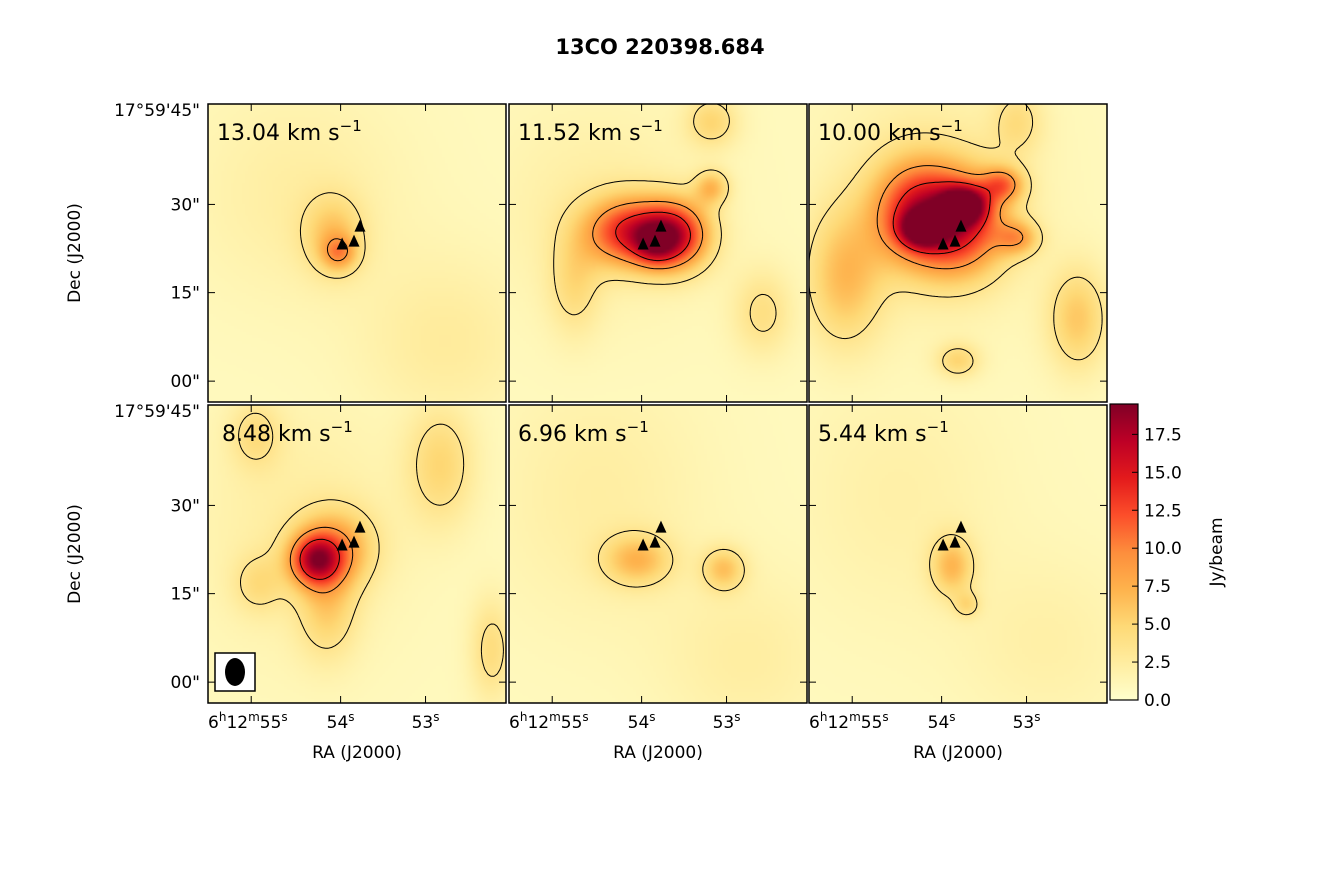  I want to click on velocity-label: 8.48 km s−1, so click(287, 432).